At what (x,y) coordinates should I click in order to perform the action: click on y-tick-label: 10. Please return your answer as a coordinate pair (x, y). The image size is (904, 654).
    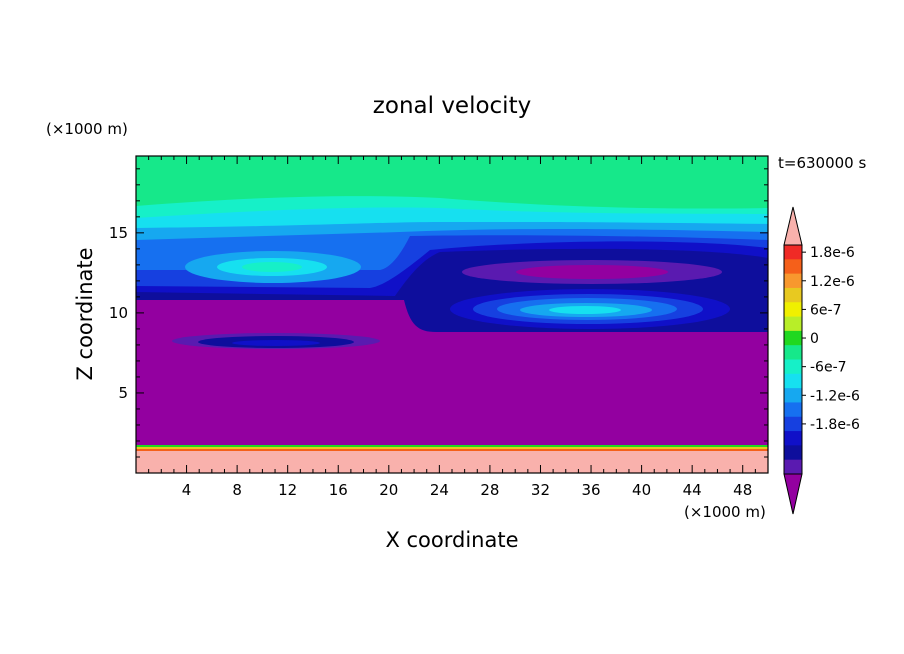
    Looking at the image, I should click on (118, 313).